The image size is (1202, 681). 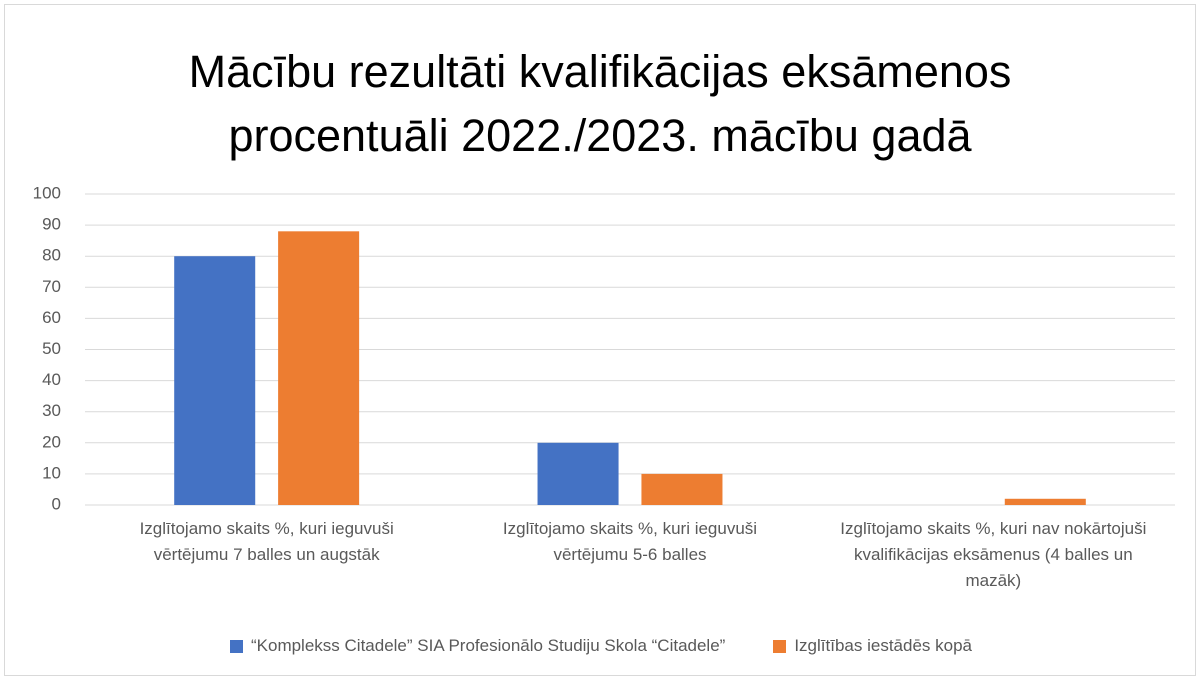 I want to click on y-tick-label: 100, so click(x=47, y=192).